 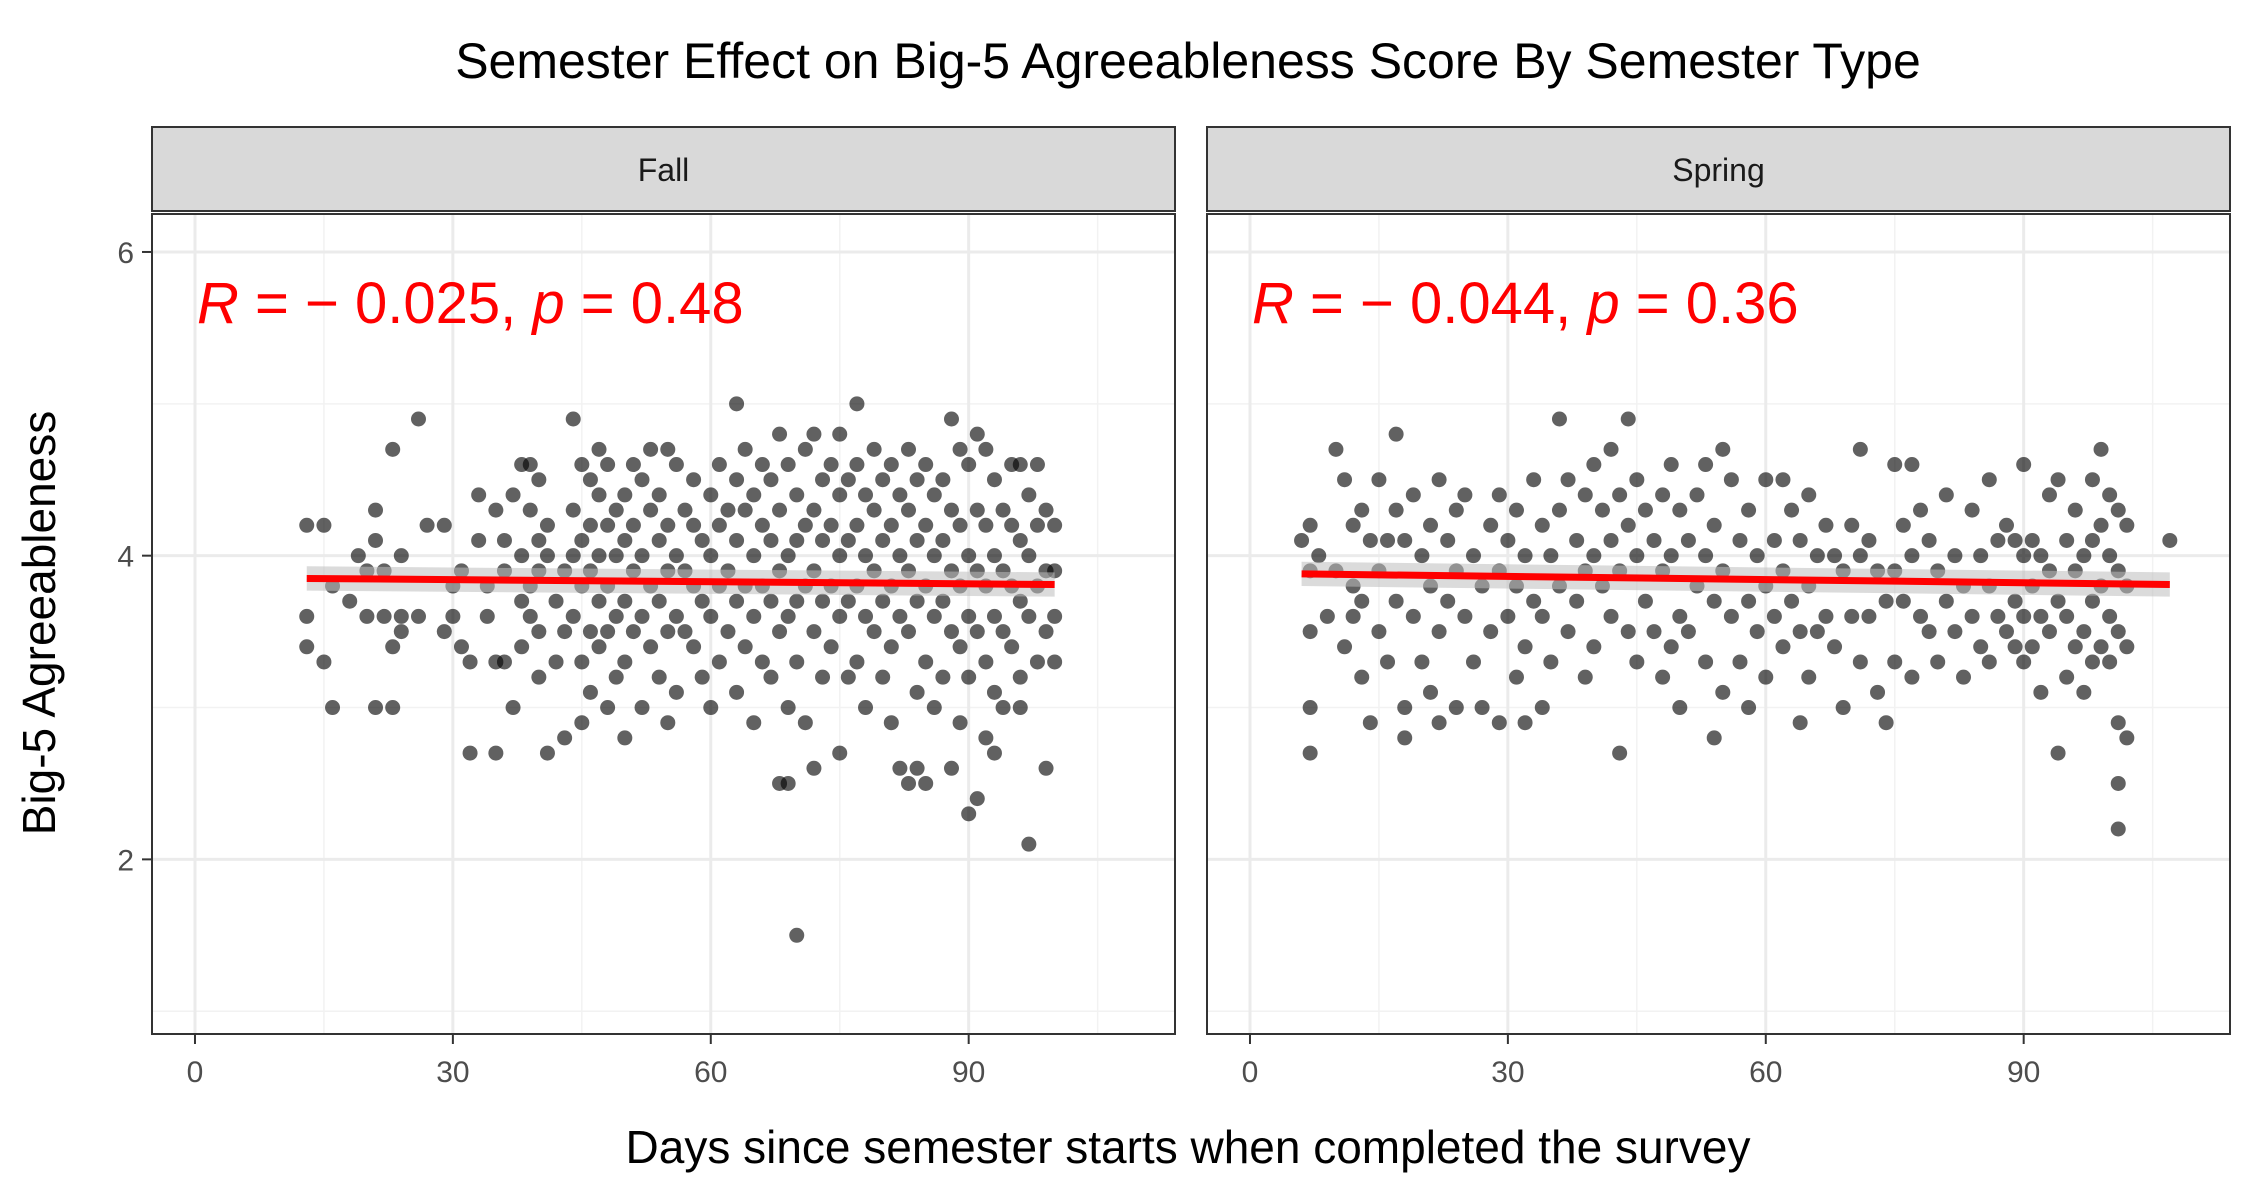 What do you see at coordinates (470, 303) in the screenshot?
I see `correlation-label: R = − 0.025, p = 0.48` at bounding box center [470, 303].